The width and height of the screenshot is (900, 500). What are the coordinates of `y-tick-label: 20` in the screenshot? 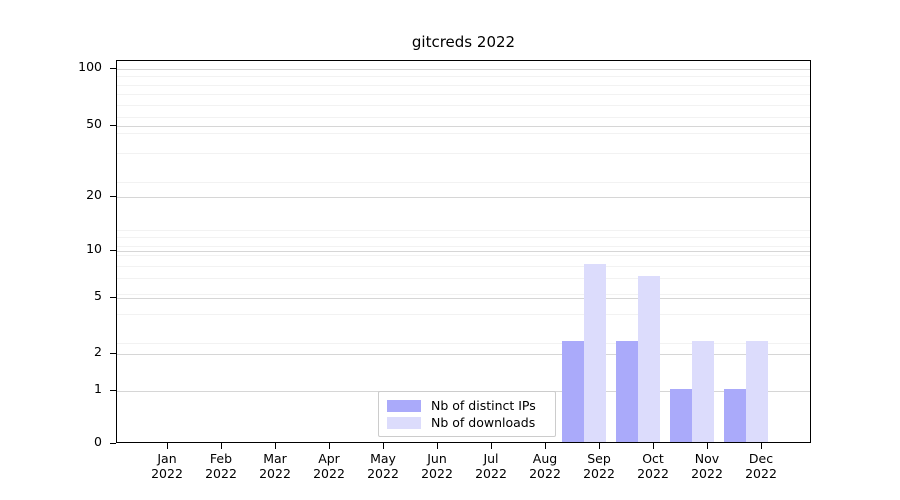 It's located at (94, 194).